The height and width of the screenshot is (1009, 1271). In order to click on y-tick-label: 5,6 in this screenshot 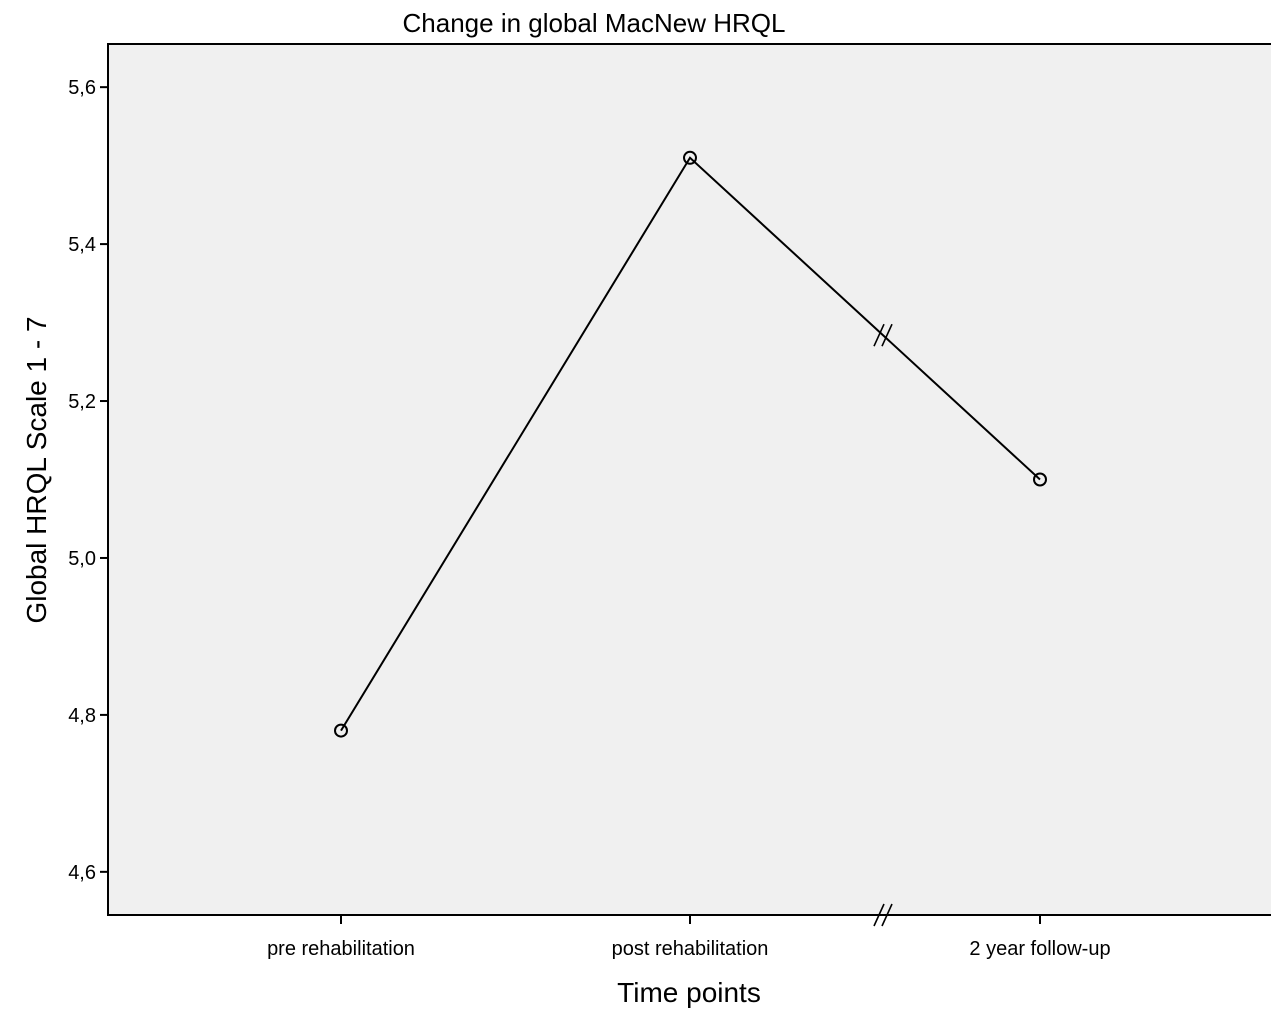, I will do `click(82, 88)`.